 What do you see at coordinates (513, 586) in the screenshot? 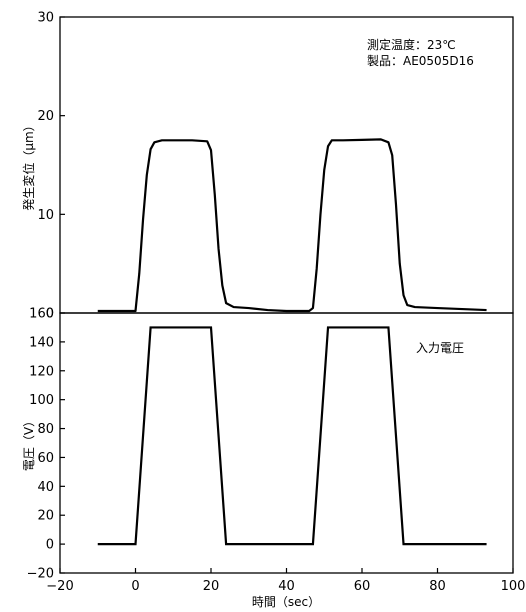
I see `time-x-tick-label: 100` at bounding box center [513, 586].